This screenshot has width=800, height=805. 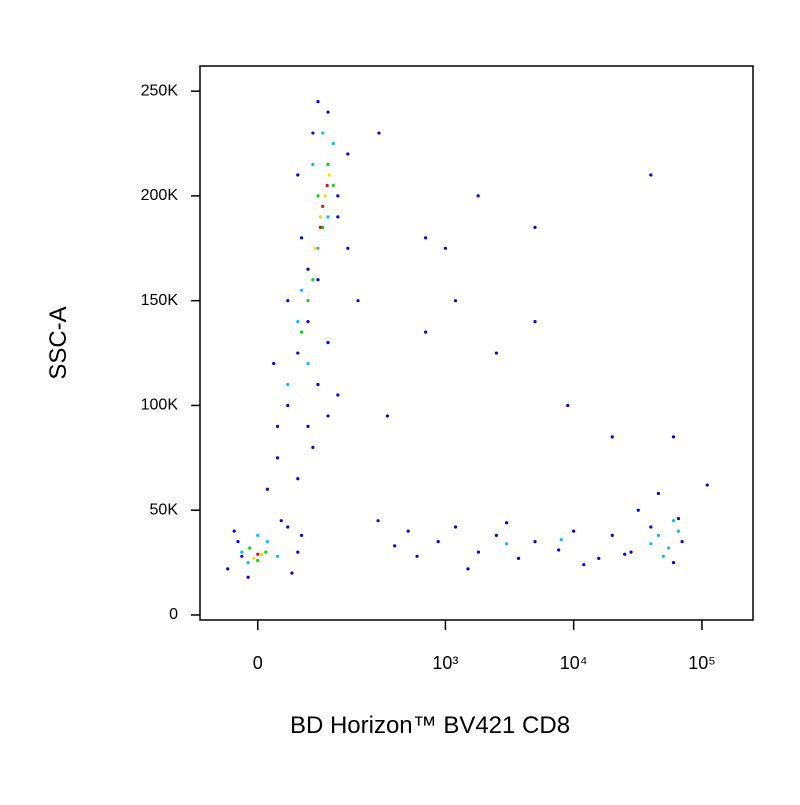 I want to click on y-tick-label: 200K, so click(x=160, y=195).